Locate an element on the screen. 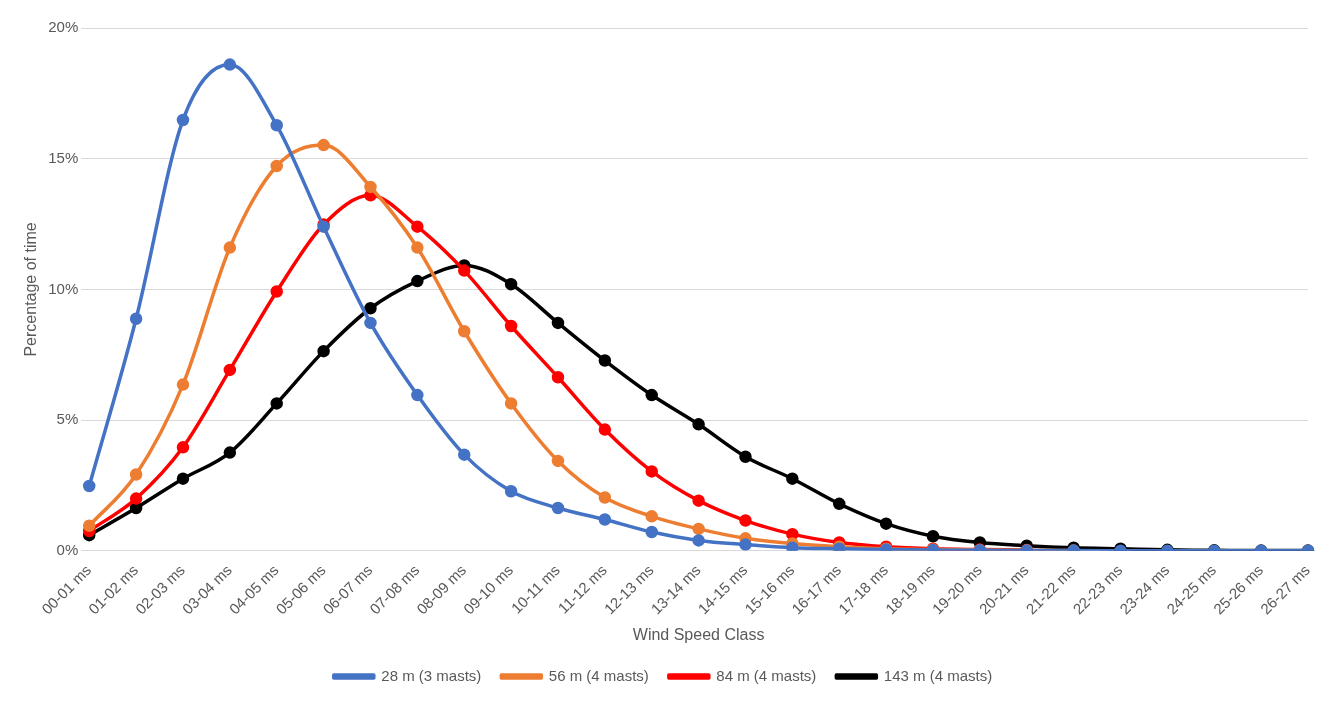 This screenshot has height=714, width=1338. y-tick-label: 15% is located at coordinates (63, 157).